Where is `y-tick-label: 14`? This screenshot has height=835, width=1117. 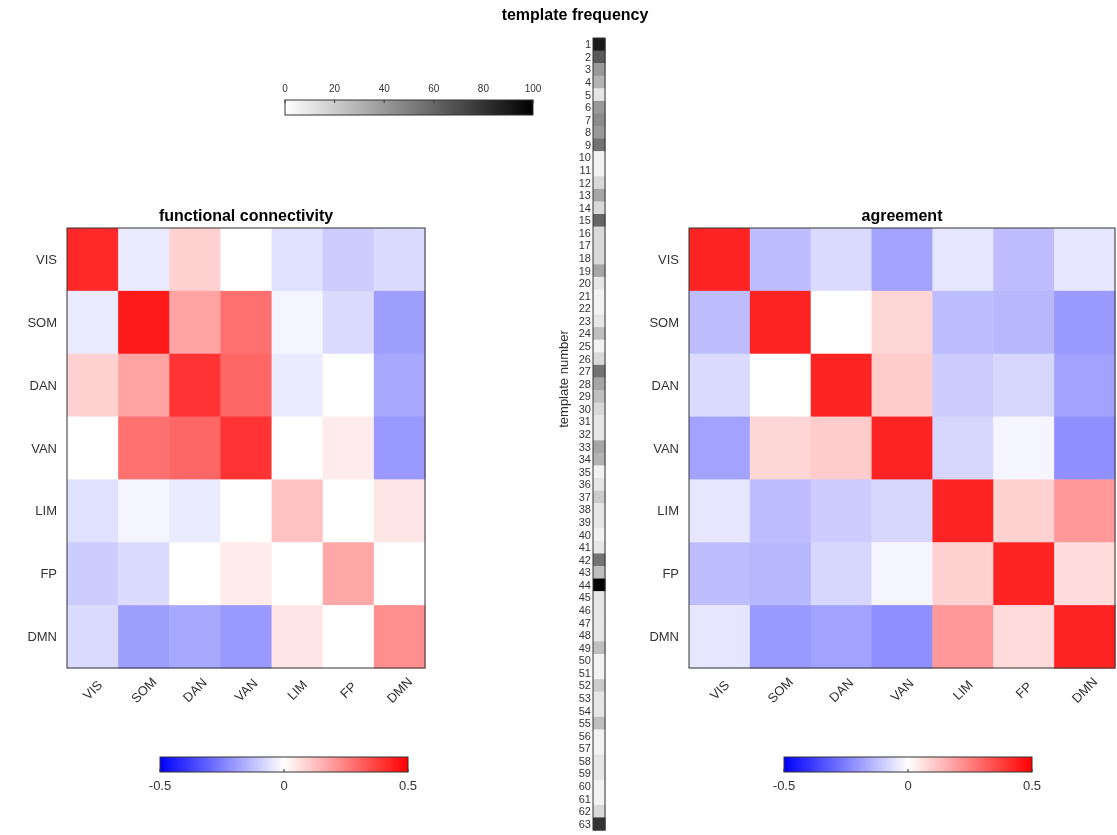 y-tick-label: 14 is located at coordinates (584, 207).